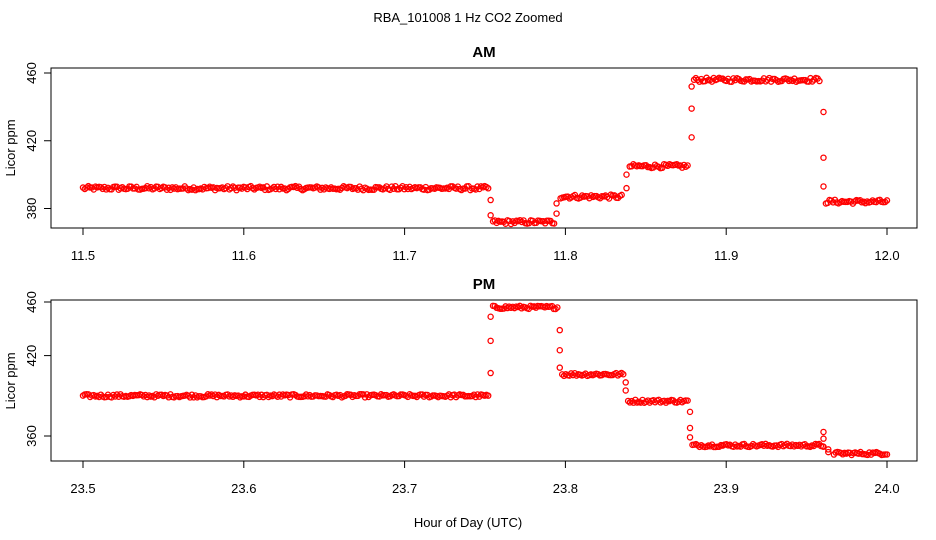 The height and width of the screenshot is (540, 936). What do you see at coordinates (82, 488) in the screenshot?
I see `pm-x-tick-label: 23.5` at bounding box center [82, 488].